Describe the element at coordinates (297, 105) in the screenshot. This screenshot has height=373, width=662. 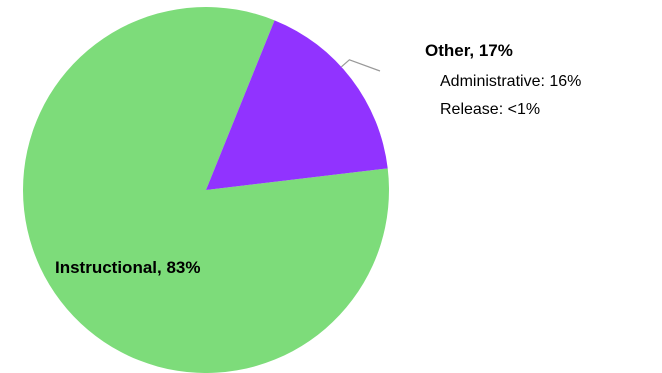
I see `pie-slice-other` at that location.